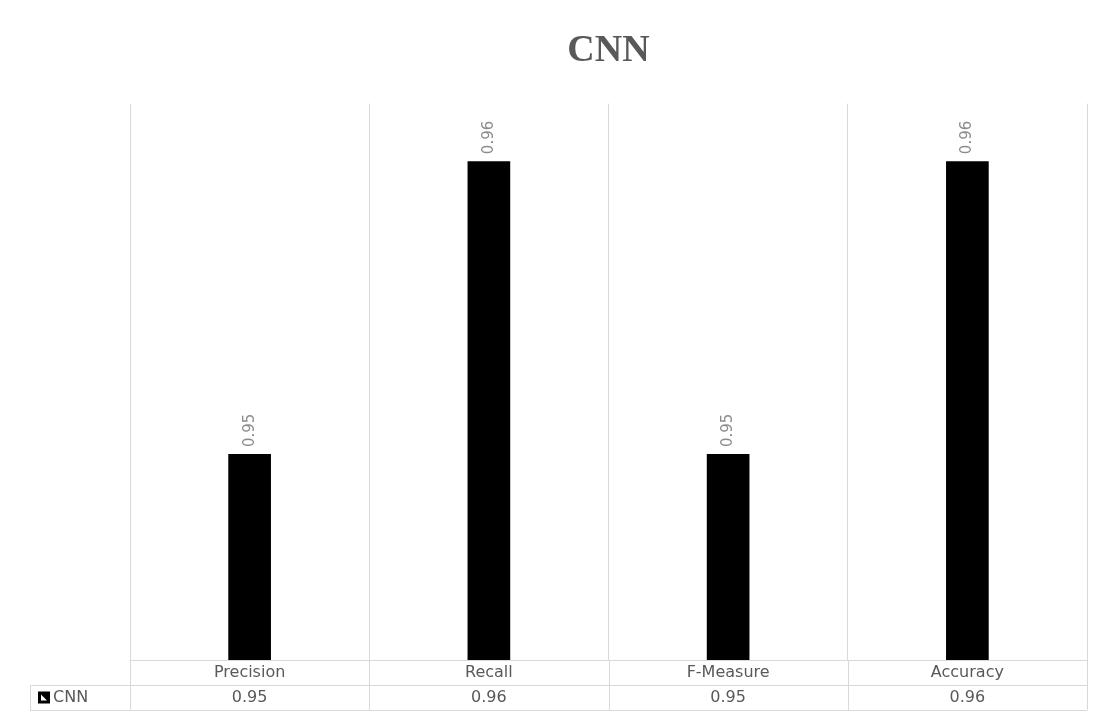 This screenshot has height=711, width=1116. I want to click on chart-title: CNN, so click(608, 47).